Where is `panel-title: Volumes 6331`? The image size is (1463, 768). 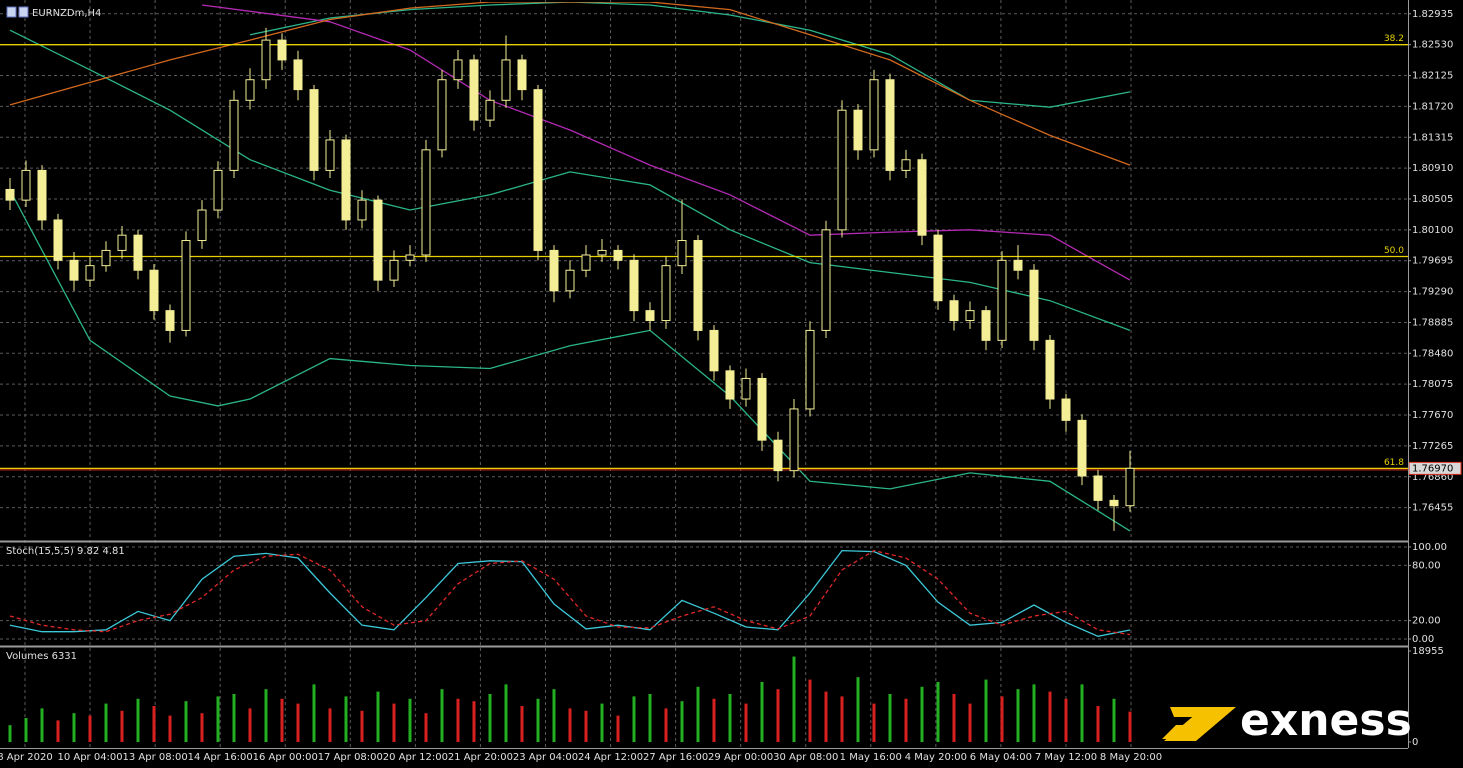
panel-title: Volumes 6331 is located at coordinates (41, 656).